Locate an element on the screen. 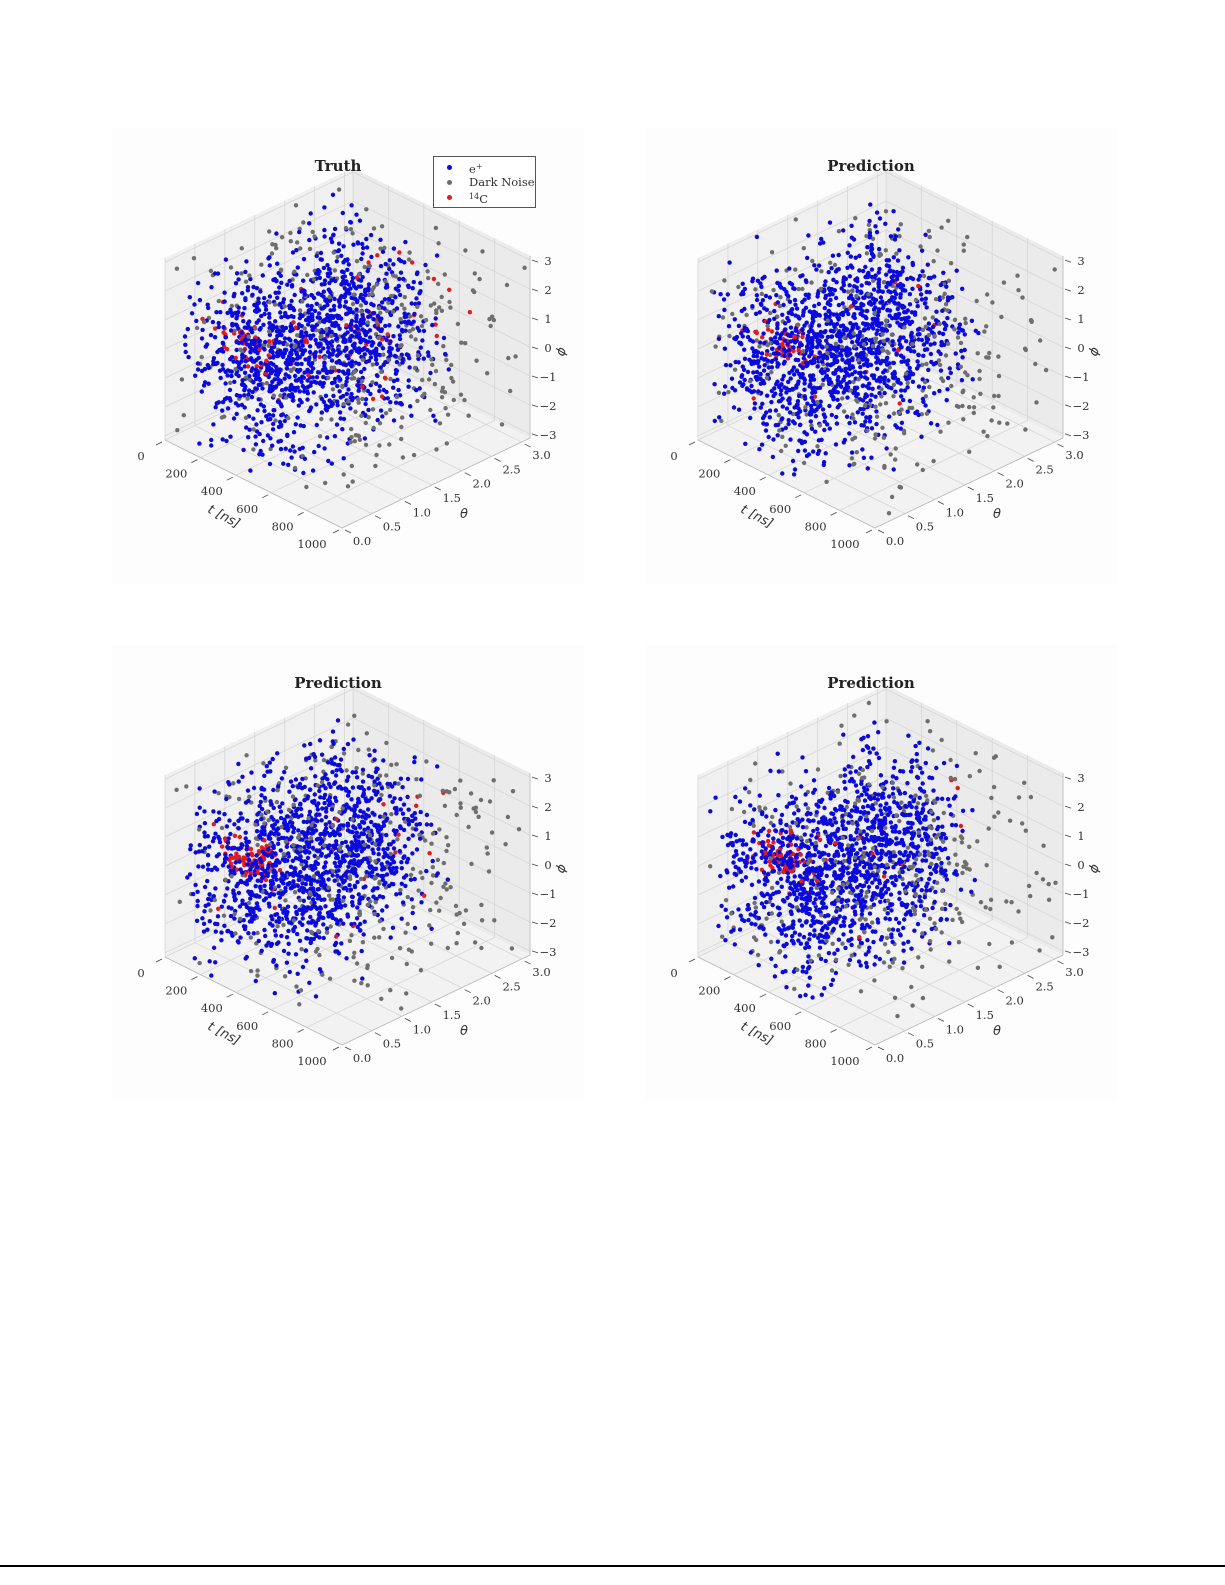 Image resolution: width=1225 pixels, height=1585 pixels. legend-marker-positron is located at coordinates (449, 167).